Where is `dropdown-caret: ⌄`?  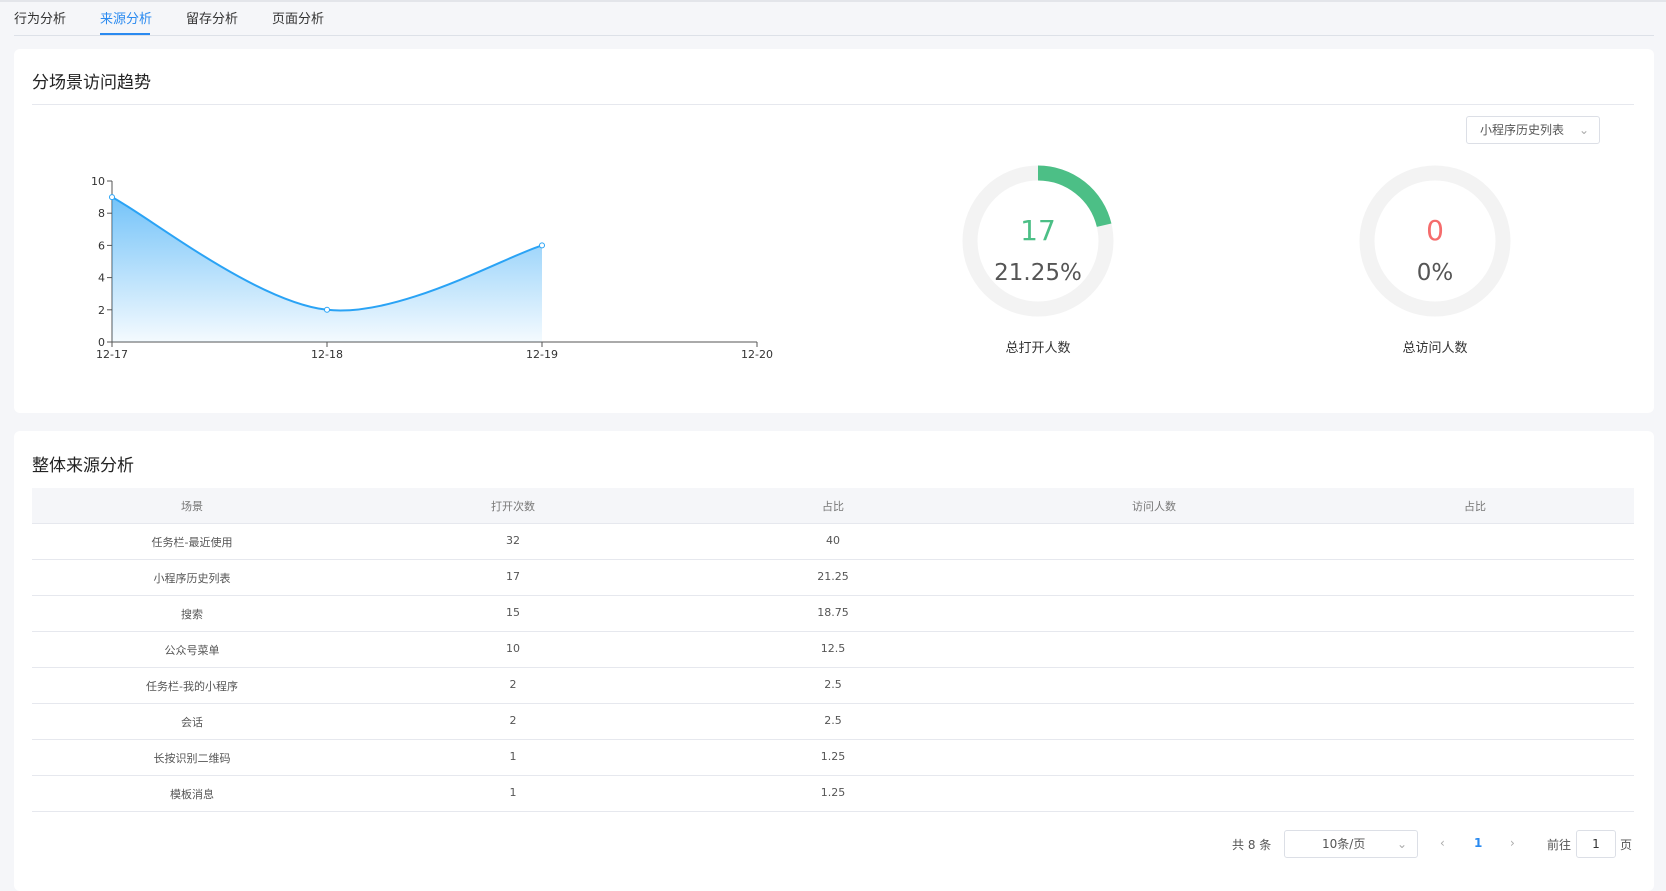 dropdown-caret: ⌄ is located at coordinates (1583, 130).